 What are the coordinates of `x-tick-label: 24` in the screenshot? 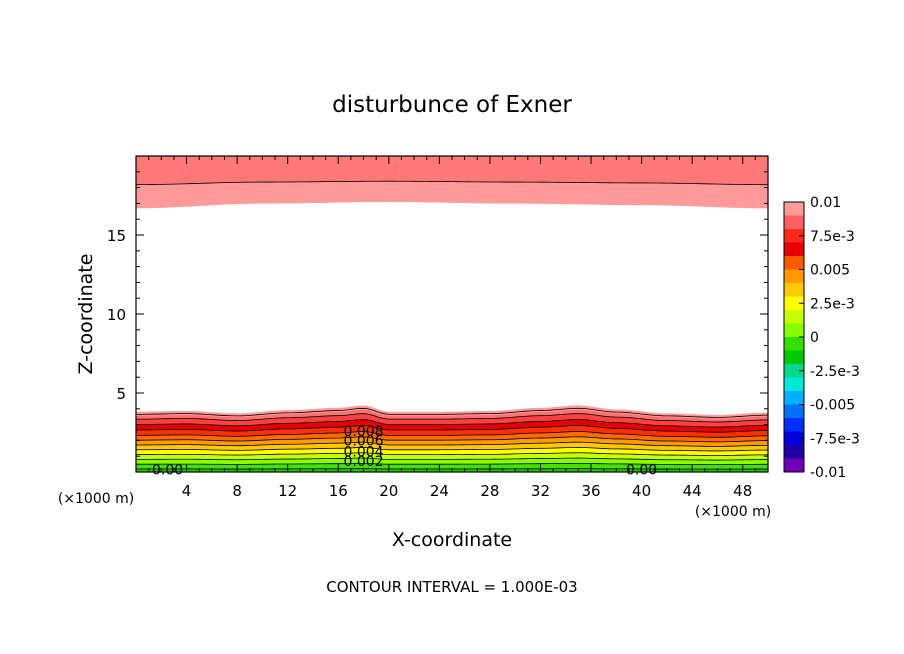 It's located at (439, 491).